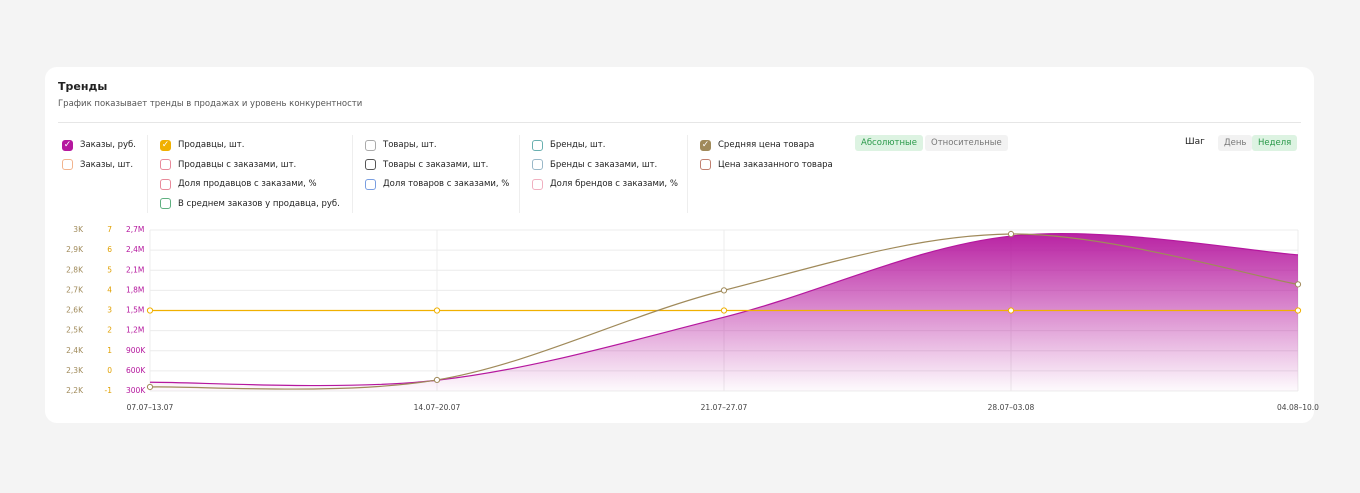 The image size is (1360, 493). I want to click on filter-label: Заказы, руб., so click(108, 145).